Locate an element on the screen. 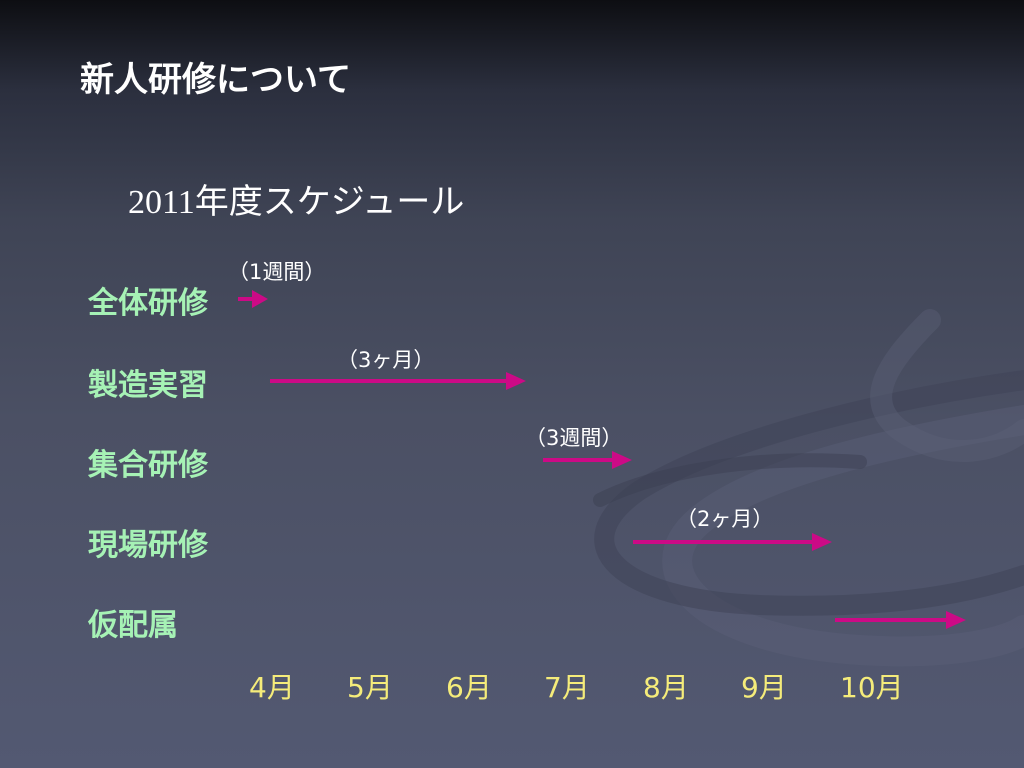 This screenshot has width=1024, height=768. month-label-april: 4月 is located at coordinates (272, 687).